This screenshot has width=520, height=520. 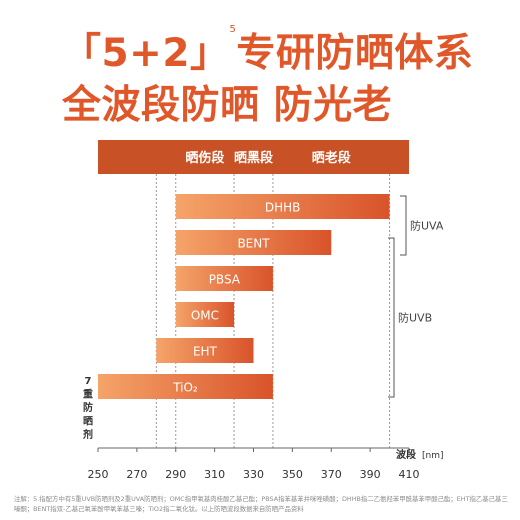 I want to click on x-axis-unit: [nm], so click(x=433, y=456).